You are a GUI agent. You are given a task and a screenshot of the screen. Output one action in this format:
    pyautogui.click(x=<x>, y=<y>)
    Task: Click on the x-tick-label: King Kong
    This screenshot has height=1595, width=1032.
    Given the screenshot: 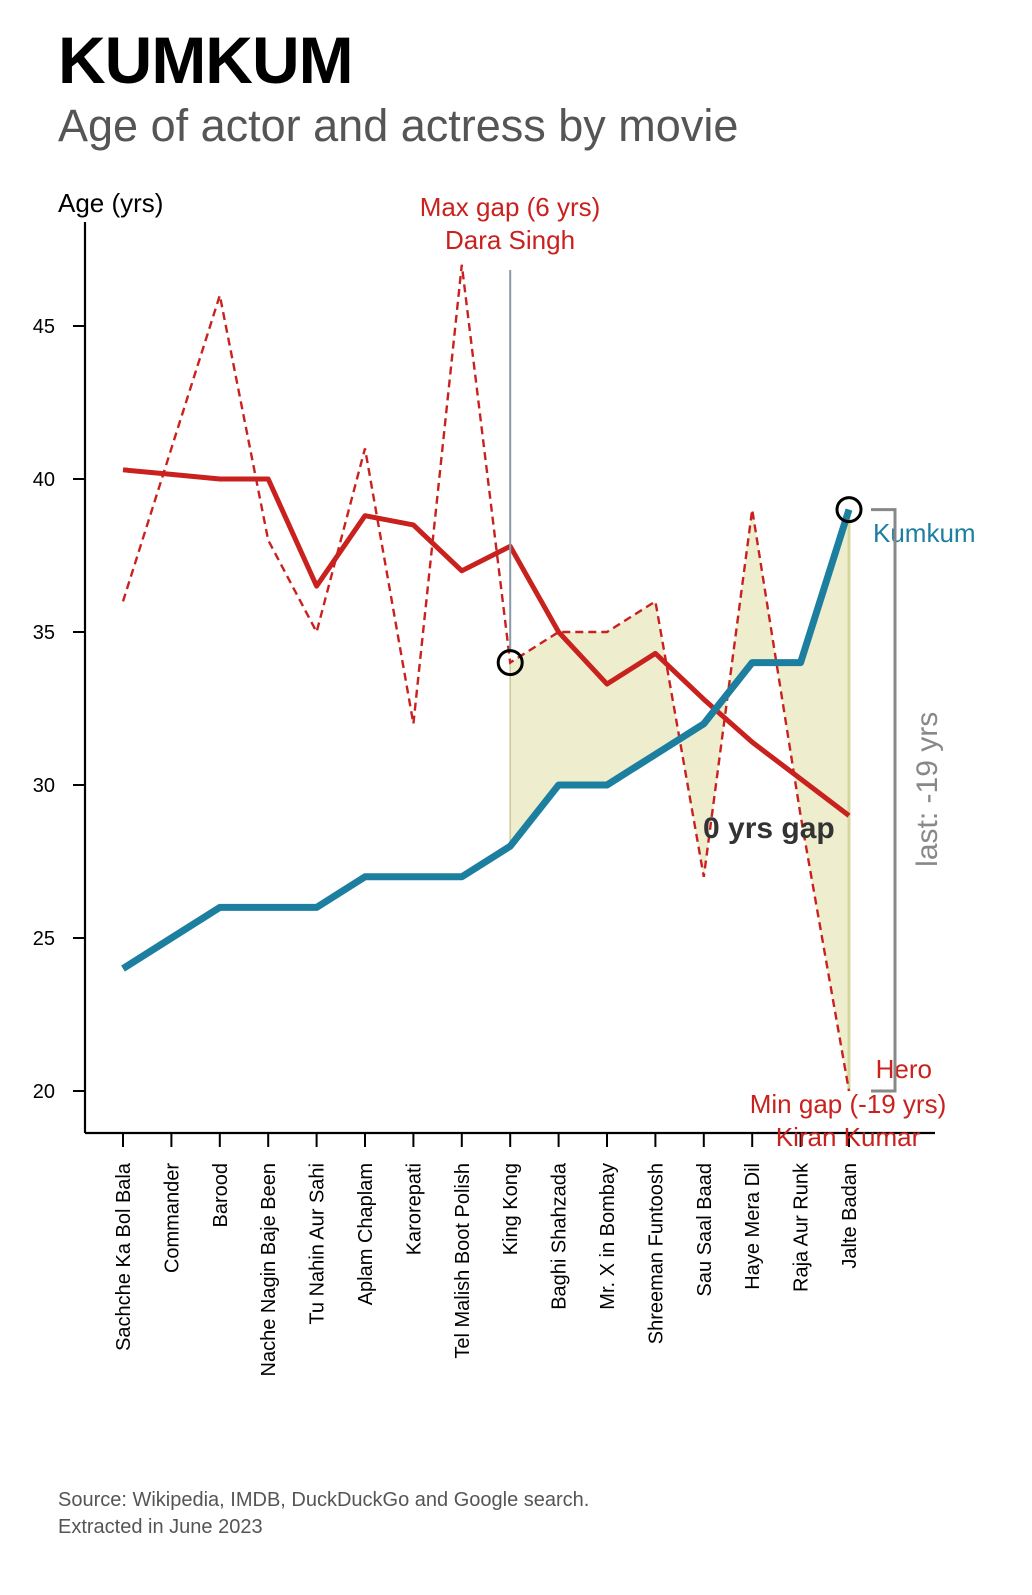 What is the action you would take?
    pyautogui.click(x=511, y=1209)
    